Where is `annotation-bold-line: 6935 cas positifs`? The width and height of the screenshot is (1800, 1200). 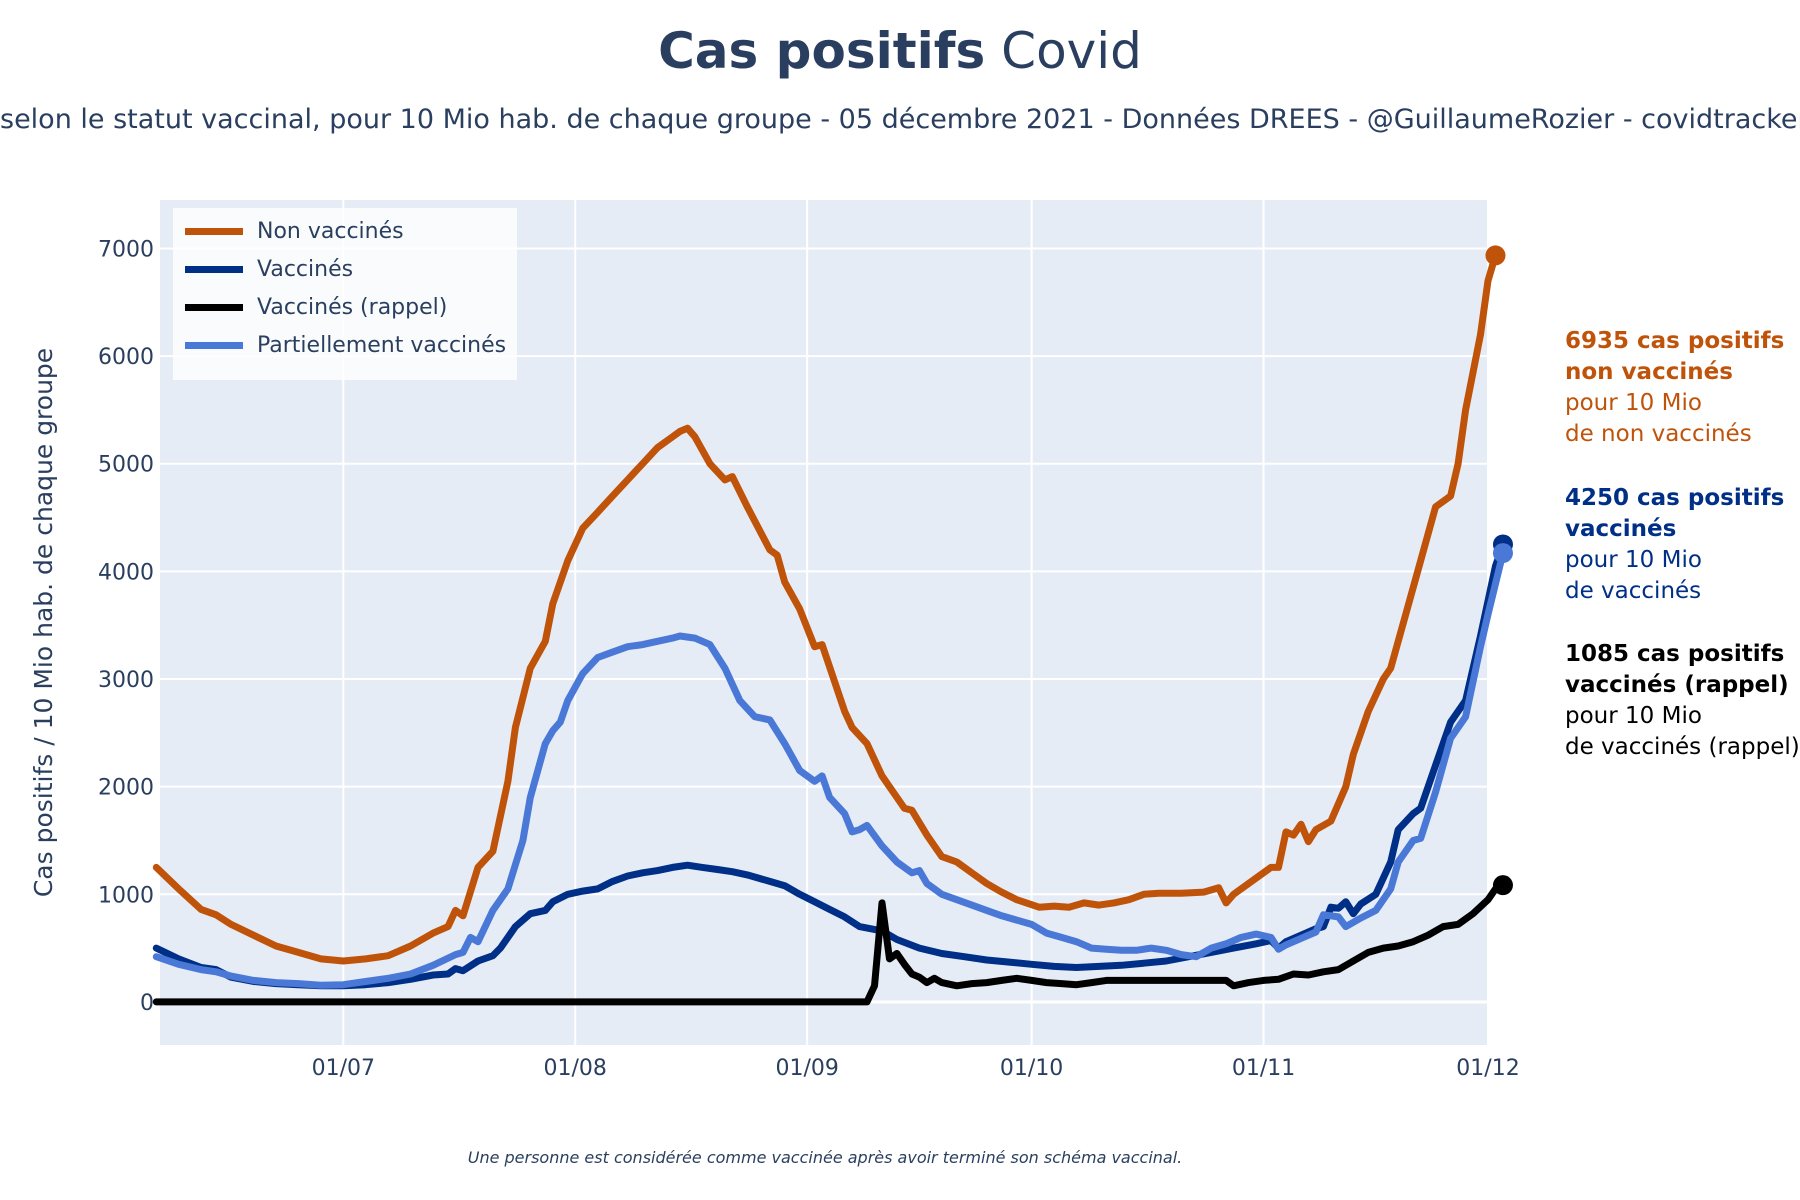 annotation-bold-line: 6935 cas positifs is located at coordinates (1675, 341).